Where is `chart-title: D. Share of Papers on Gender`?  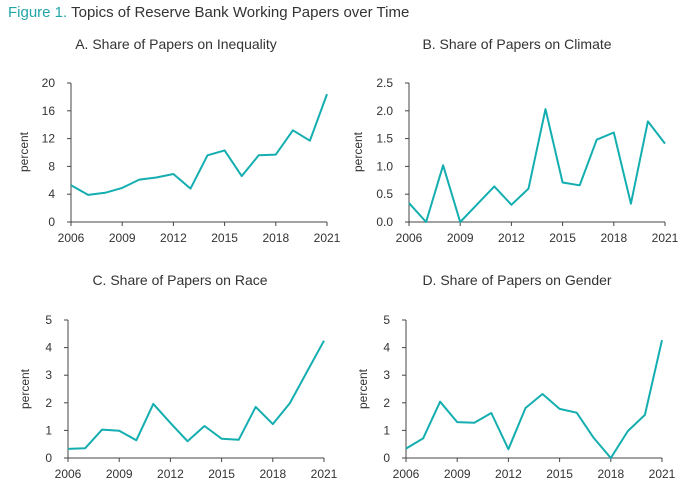 chart-title: D. Share of Papers on Gender is located at coordinates (516, 280).